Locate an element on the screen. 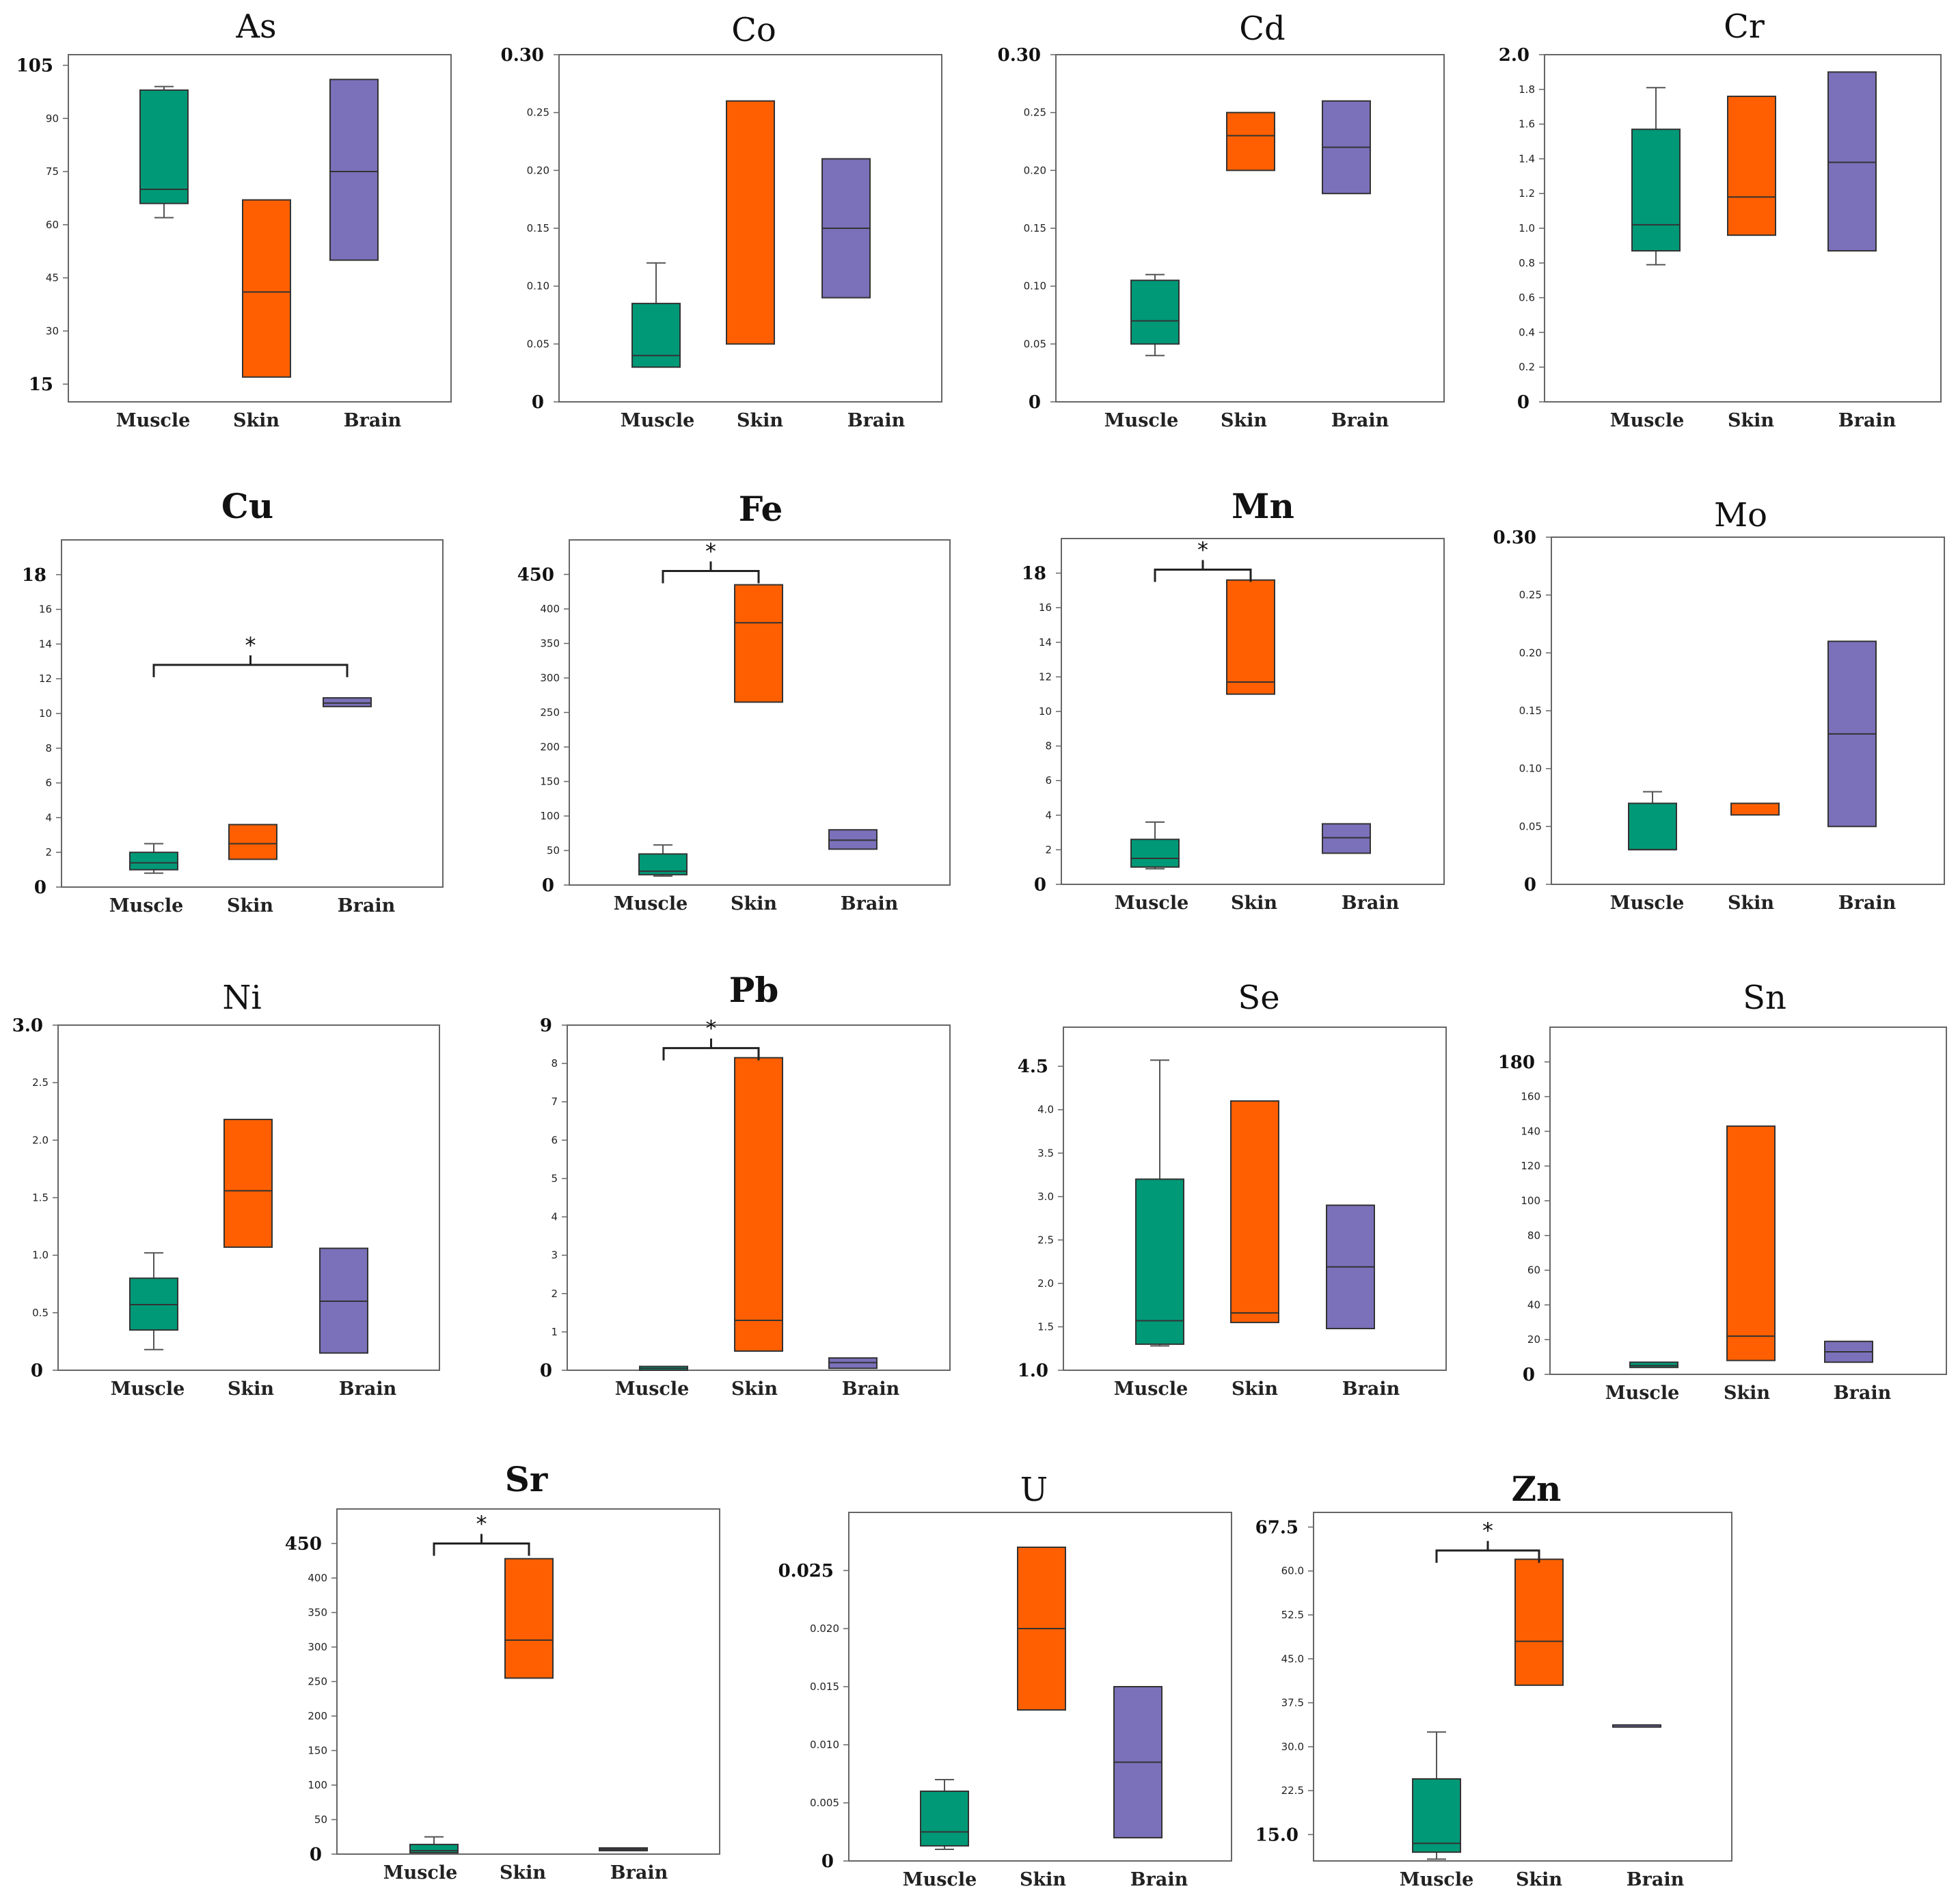 This screenshot has height=1904, width=1958. y-tick-label: 250 is located at coordinates (550, 713).